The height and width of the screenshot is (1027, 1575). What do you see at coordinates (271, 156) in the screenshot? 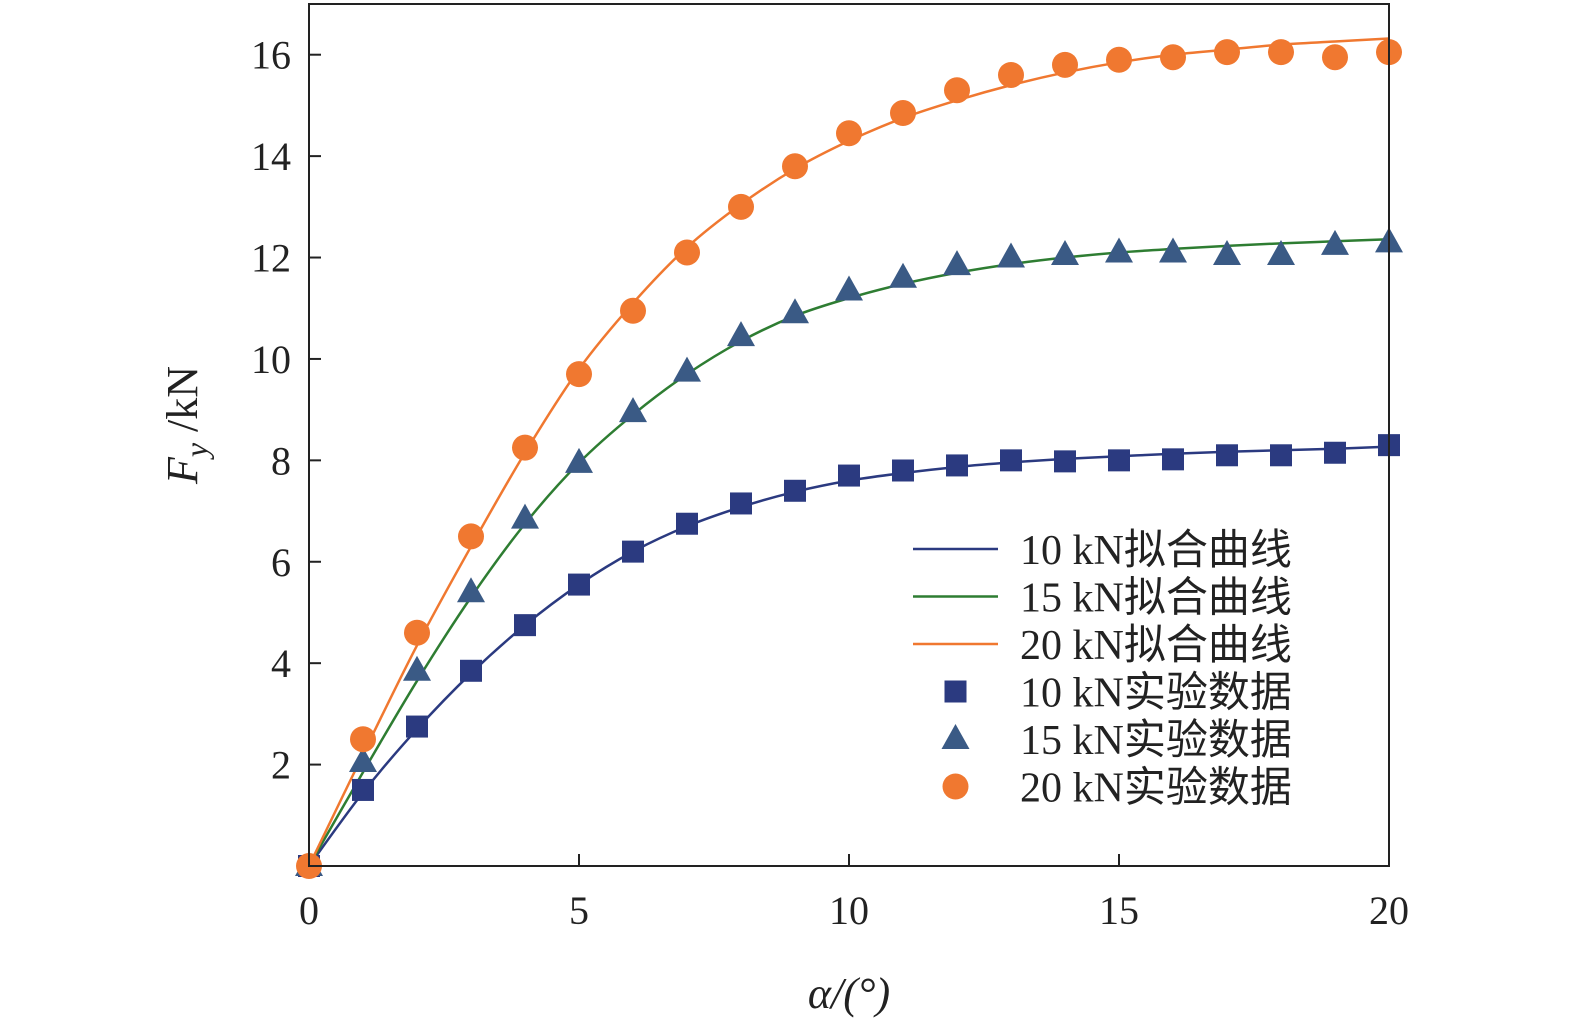
I see `y-tick-label: 14` at bounding box center [271, 156].